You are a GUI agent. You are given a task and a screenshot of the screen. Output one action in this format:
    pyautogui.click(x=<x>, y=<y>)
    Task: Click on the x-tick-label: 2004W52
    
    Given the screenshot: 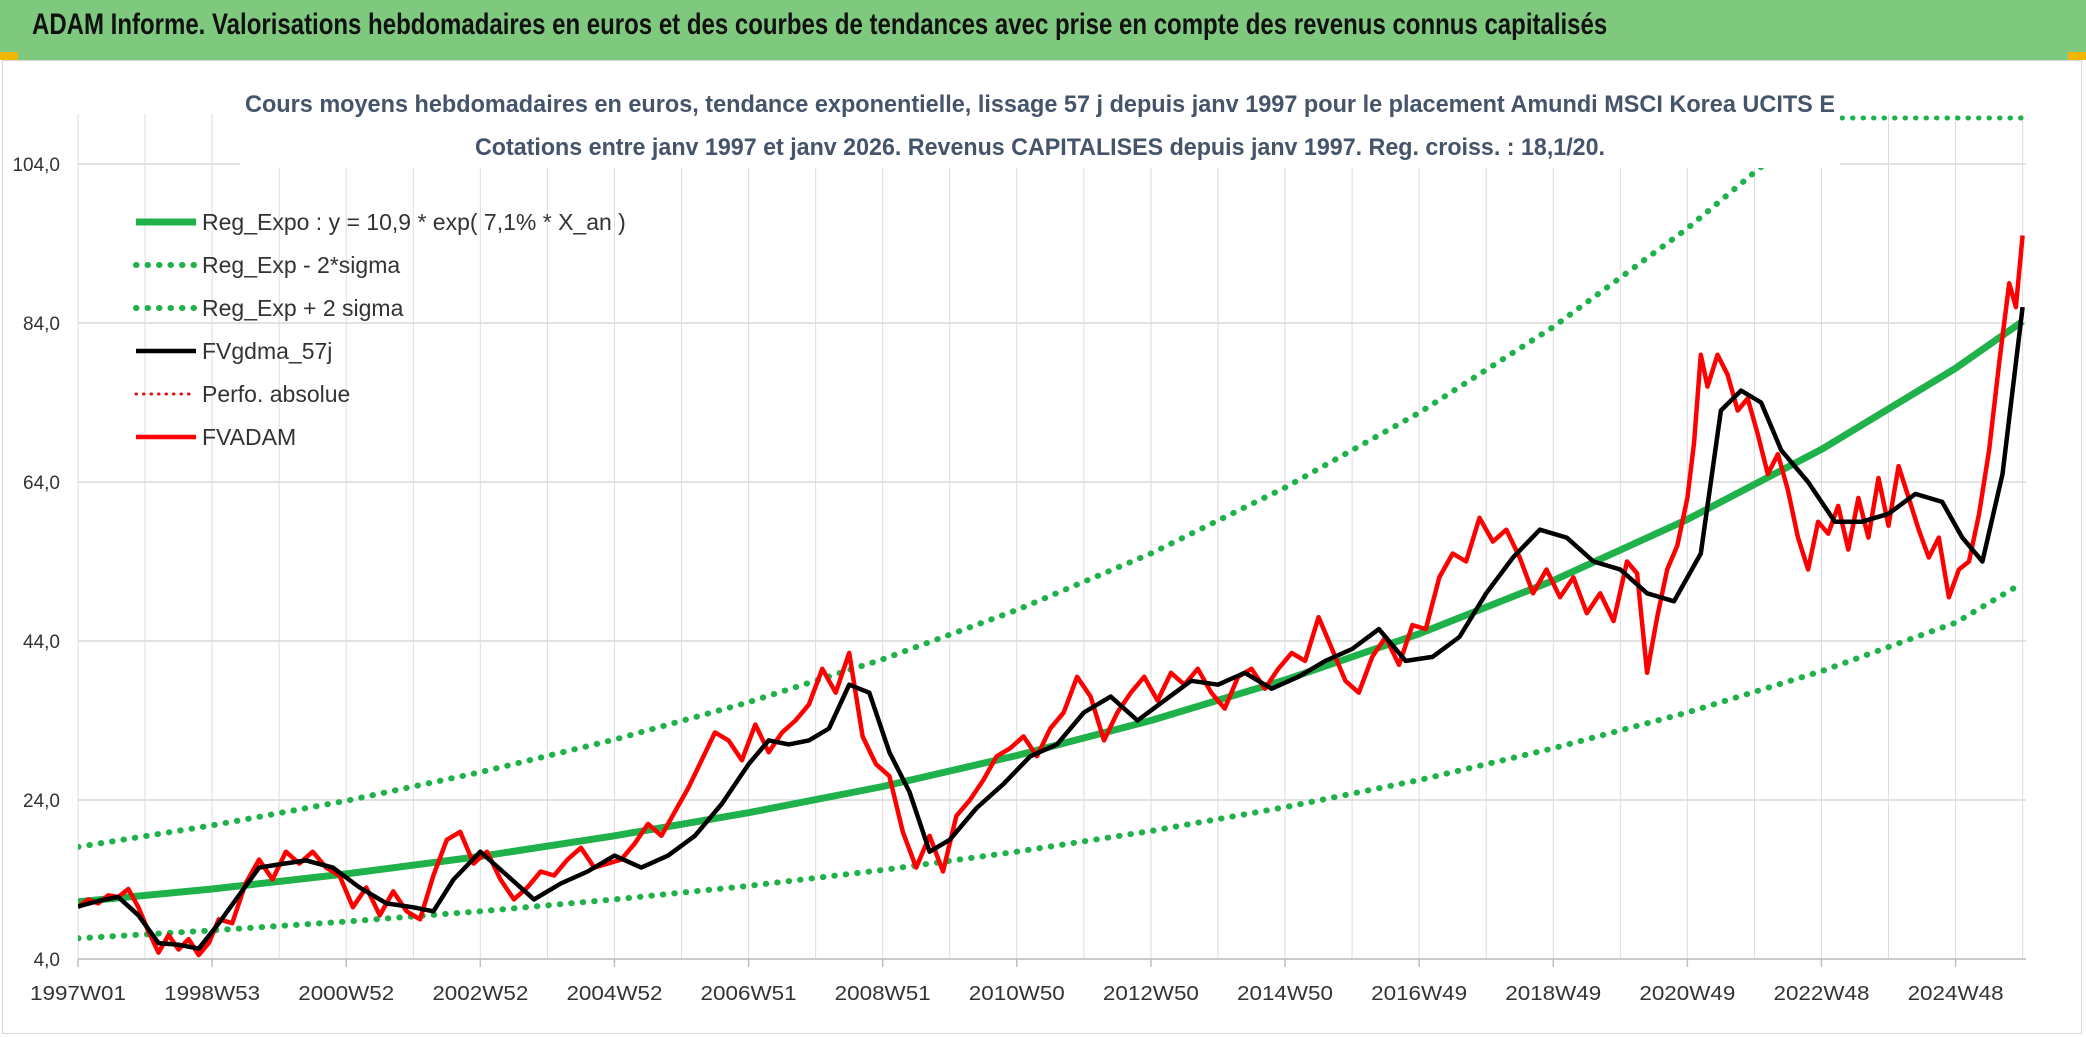 What is the action you would take?
    pyautogui.click(x=614, y=994)
    